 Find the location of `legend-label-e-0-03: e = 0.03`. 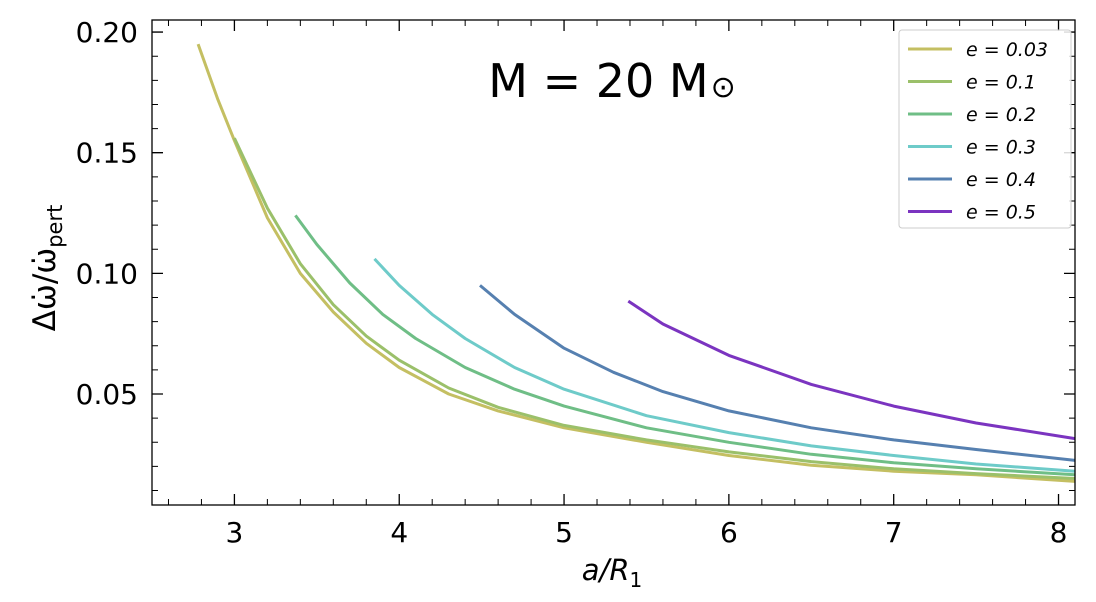

legend-label-e-0-03: e = 0.03 is located at coordinates (1007, 50).